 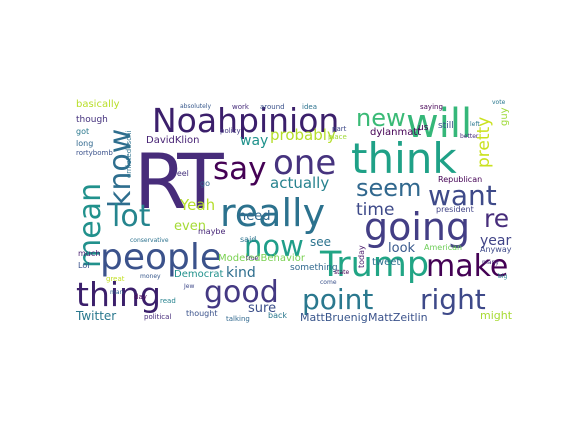 What do you see at coordinates (338, 299) in the screenshot?
I see `word: point` at bounding box center [338, 299].